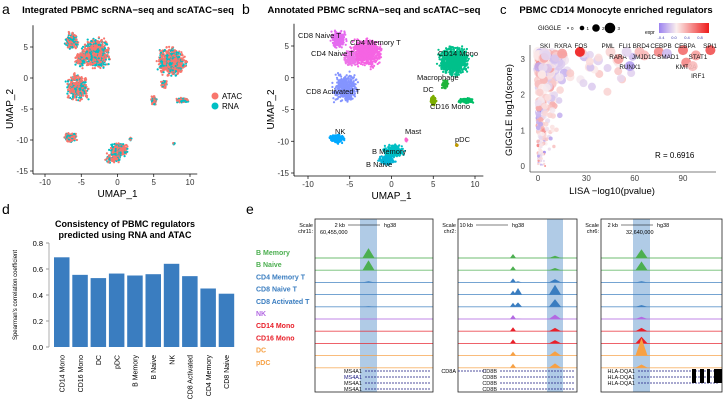 The height and width of the screenshot is (404, 723). Describe the element at coordinates (26, 78) in the screenshot. I see `y-tick-label: 0` at that location.